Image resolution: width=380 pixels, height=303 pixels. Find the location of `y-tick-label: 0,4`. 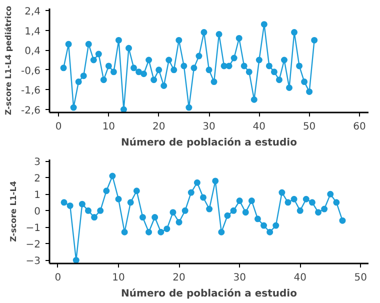

y-tick-label: 0,4 is located at coordinates (32, 52).